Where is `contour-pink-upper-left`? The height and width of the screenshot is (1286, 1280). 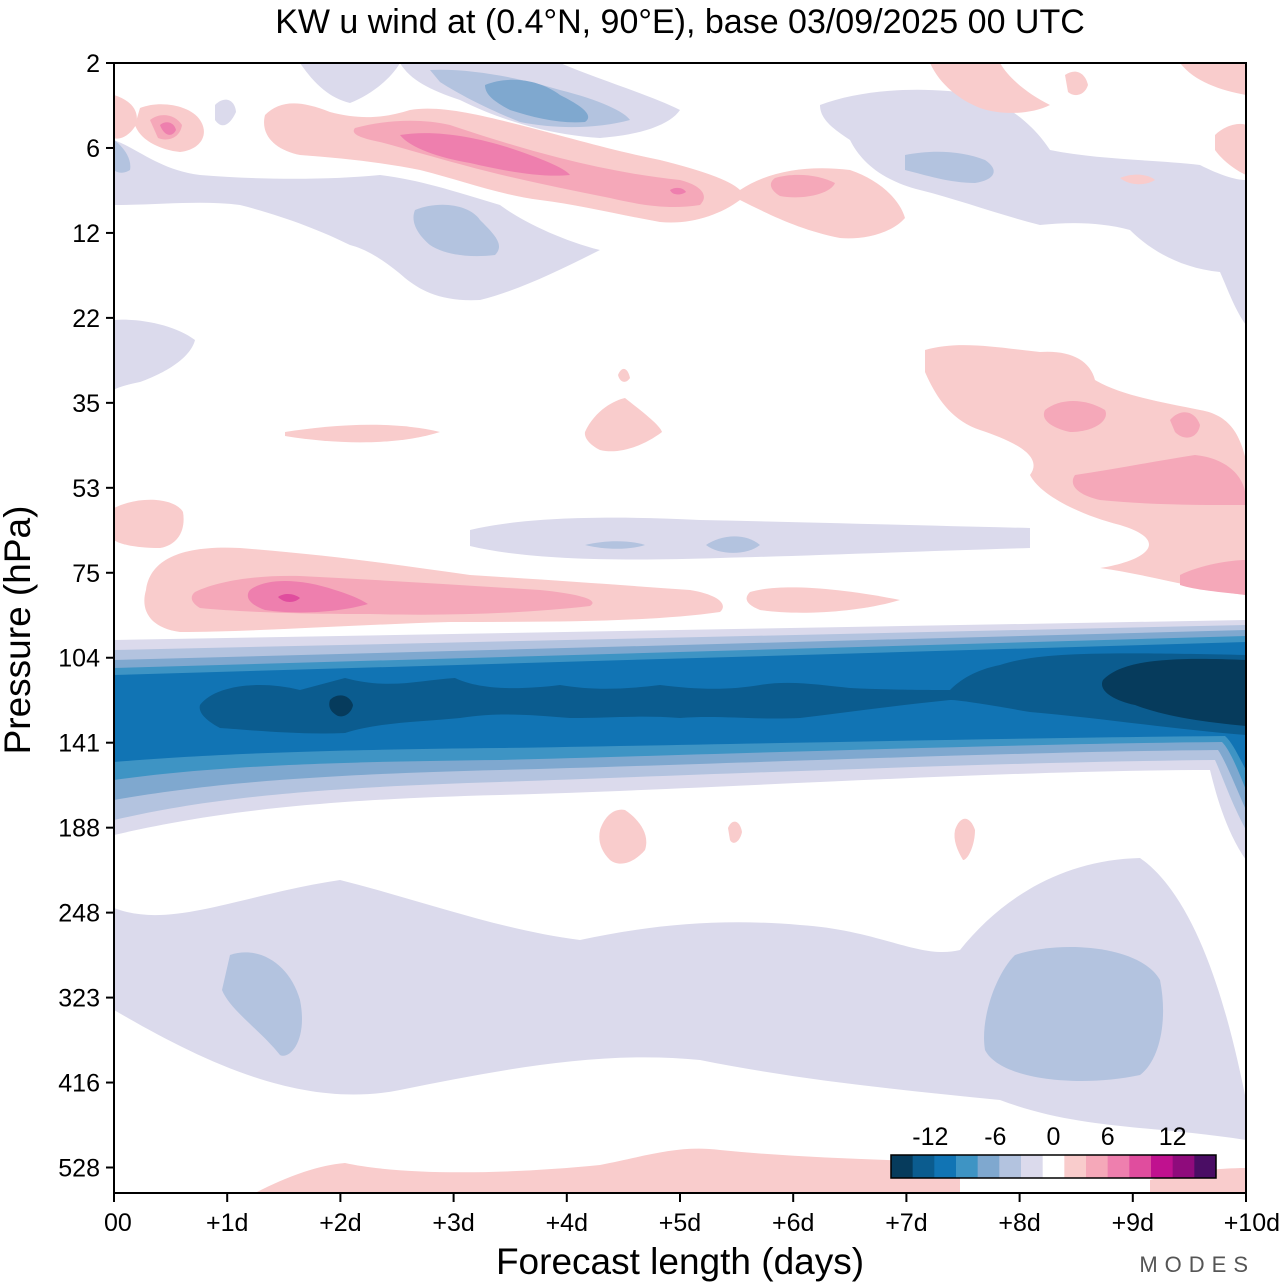 contour-pink-upper-left is located at coordinates (125, 117).